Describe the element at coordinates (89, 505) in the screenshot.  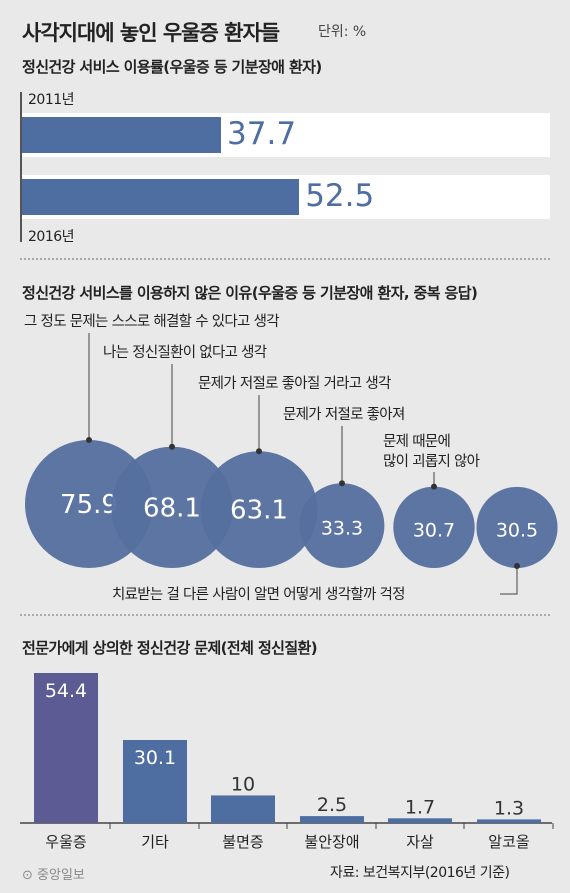
I see `bubble-value-1: 75.9` at that location.